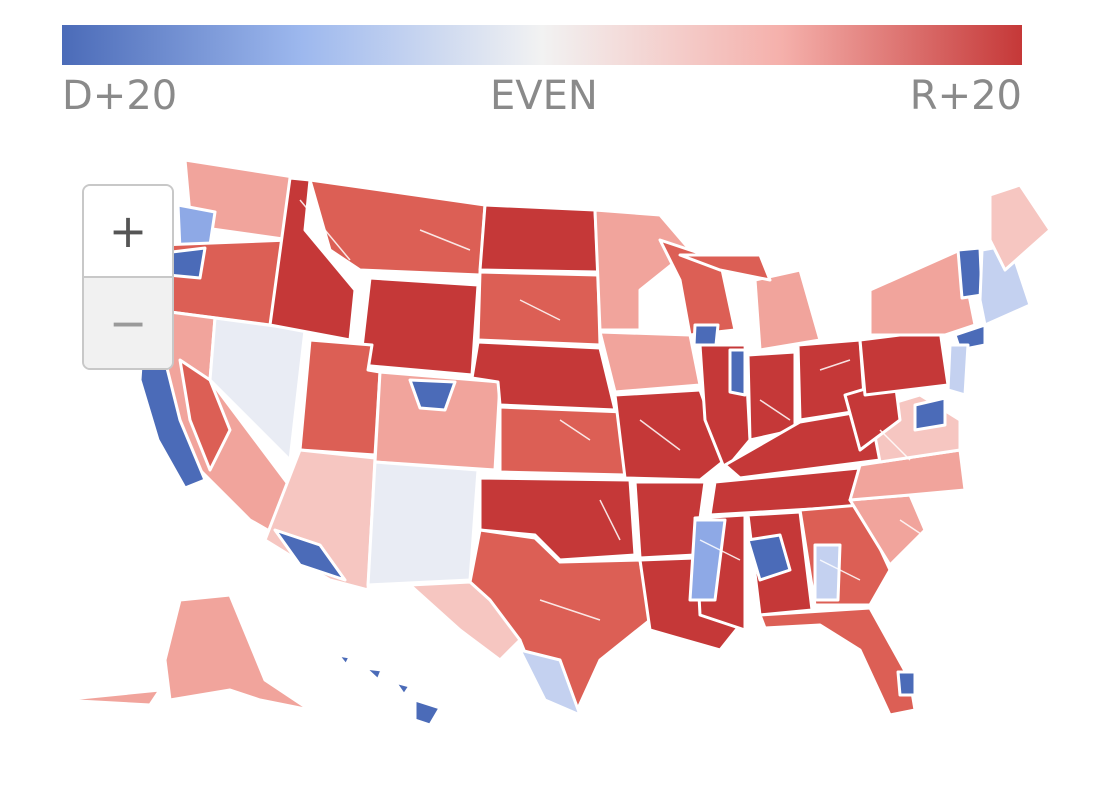 The height and width of the screenshot is (800, 1115). I want to click on state-texas-west, so click(465, 621).